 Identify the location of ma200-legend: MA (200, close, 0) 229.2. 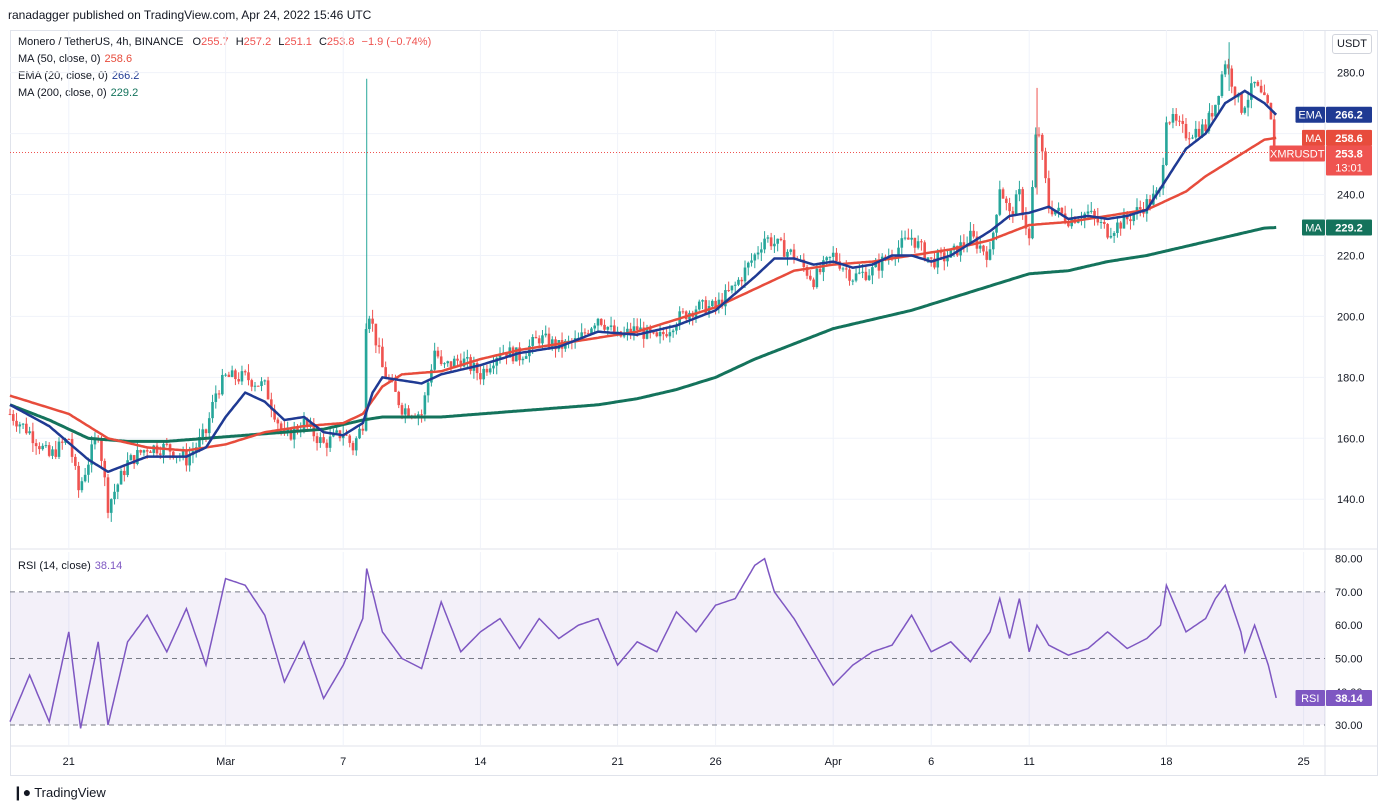
(78, 93).